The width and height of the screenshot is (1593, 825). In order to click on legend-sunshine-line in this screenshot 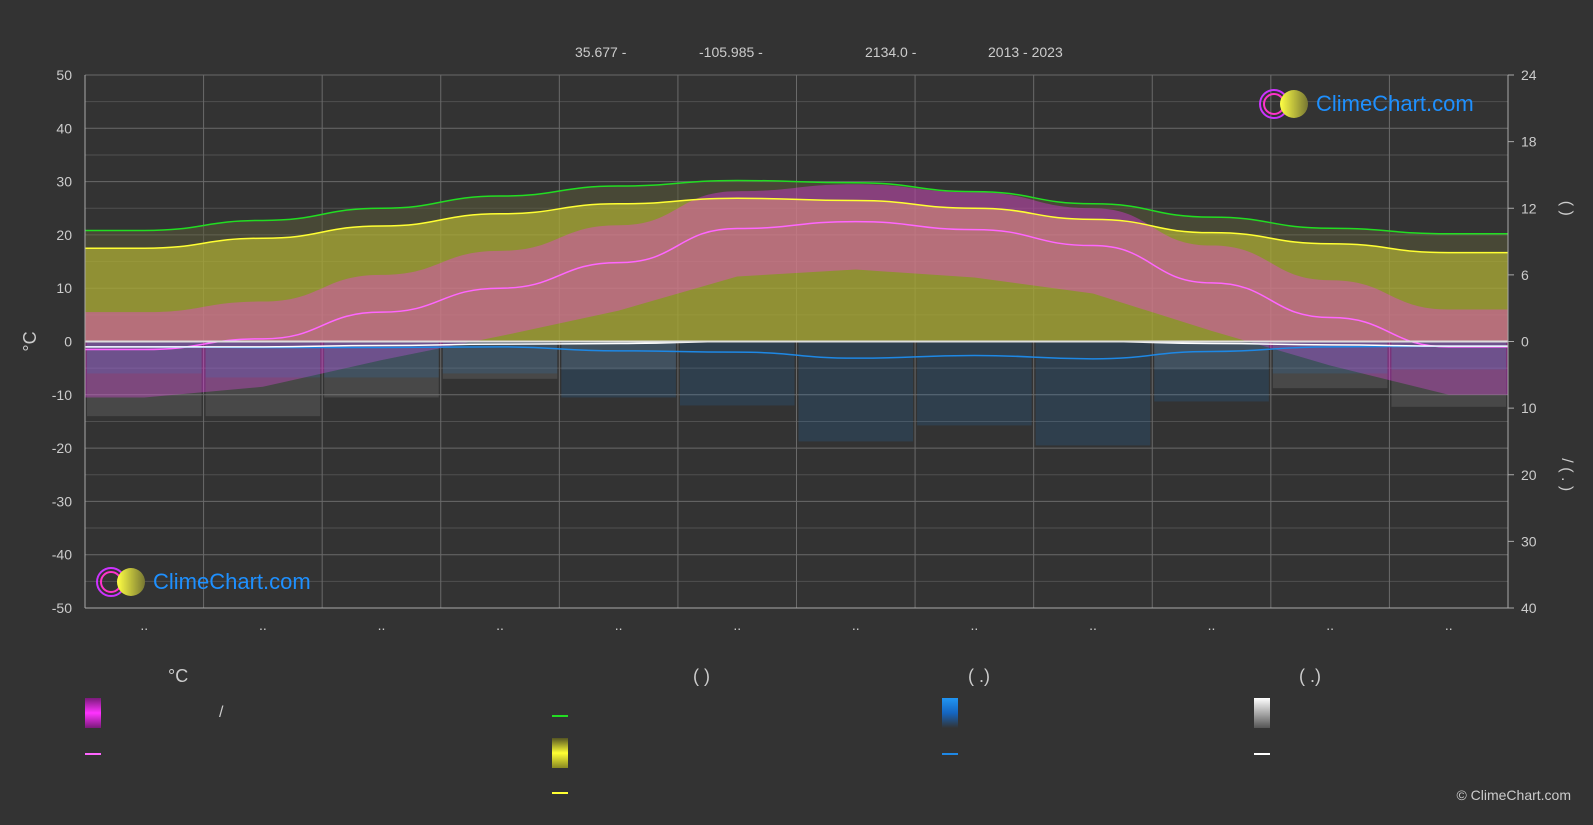, I will do `click(560, 793)`.